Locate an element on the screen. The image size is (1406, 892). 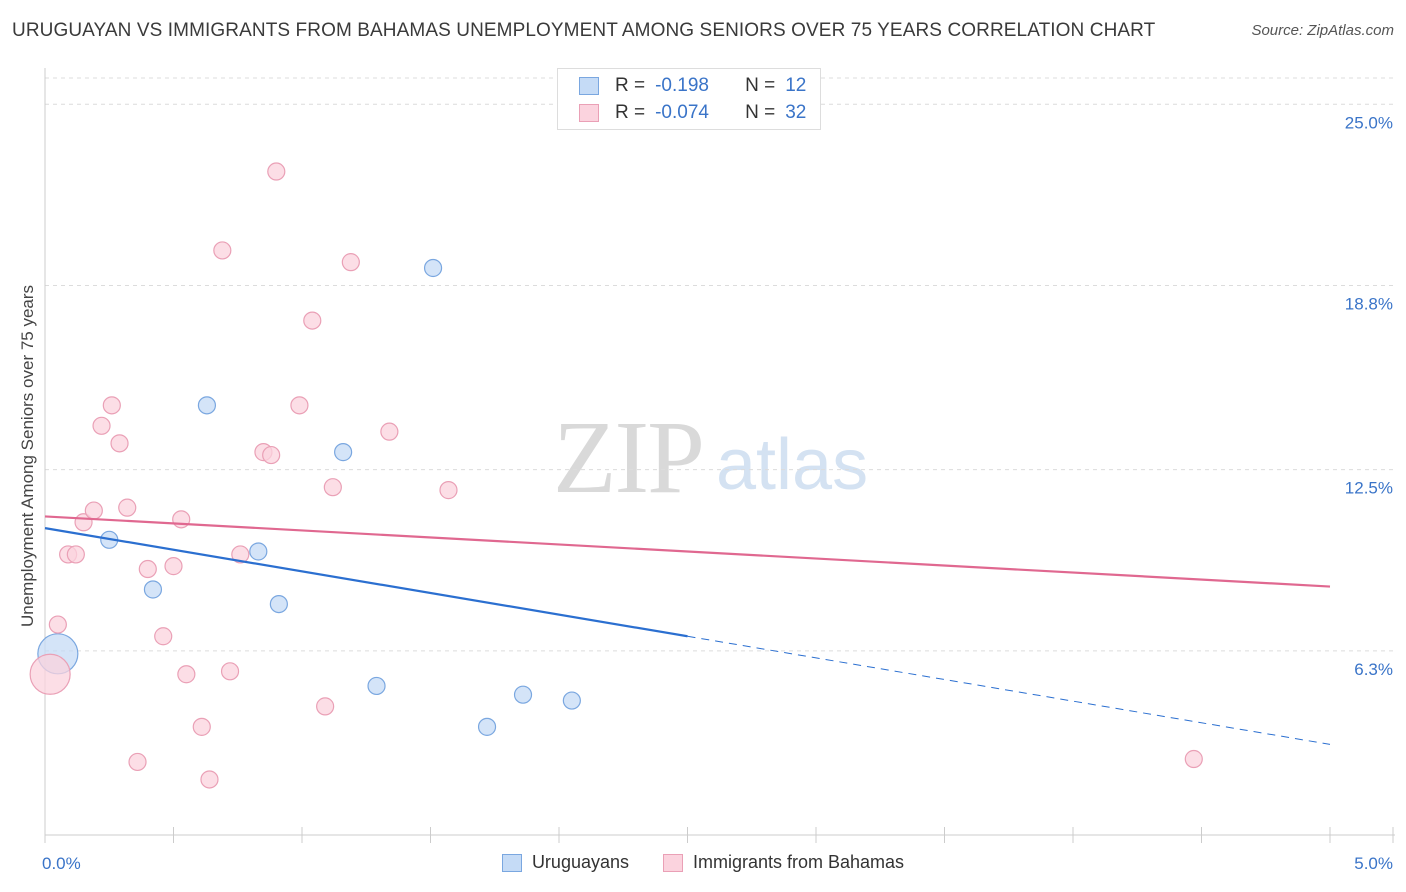
stats-row-uruguayans: R = -0.198 N = 12 is located at coordinates (692, 86).